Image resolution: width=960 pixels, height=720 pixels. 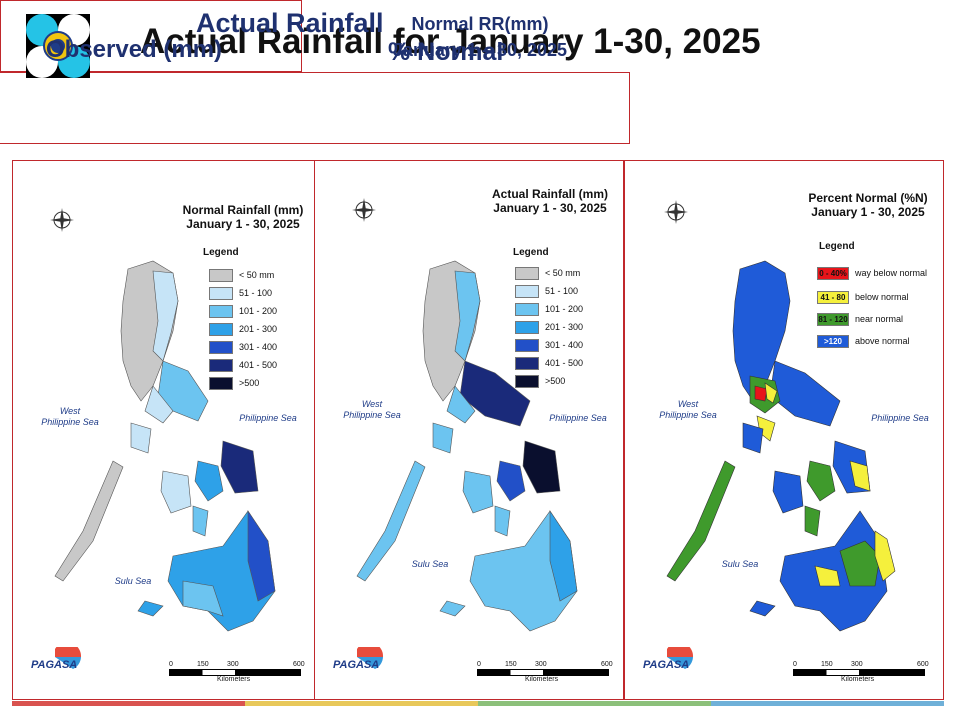 I want to click on pagasa-seal-logo, so click(x=58, y=46).